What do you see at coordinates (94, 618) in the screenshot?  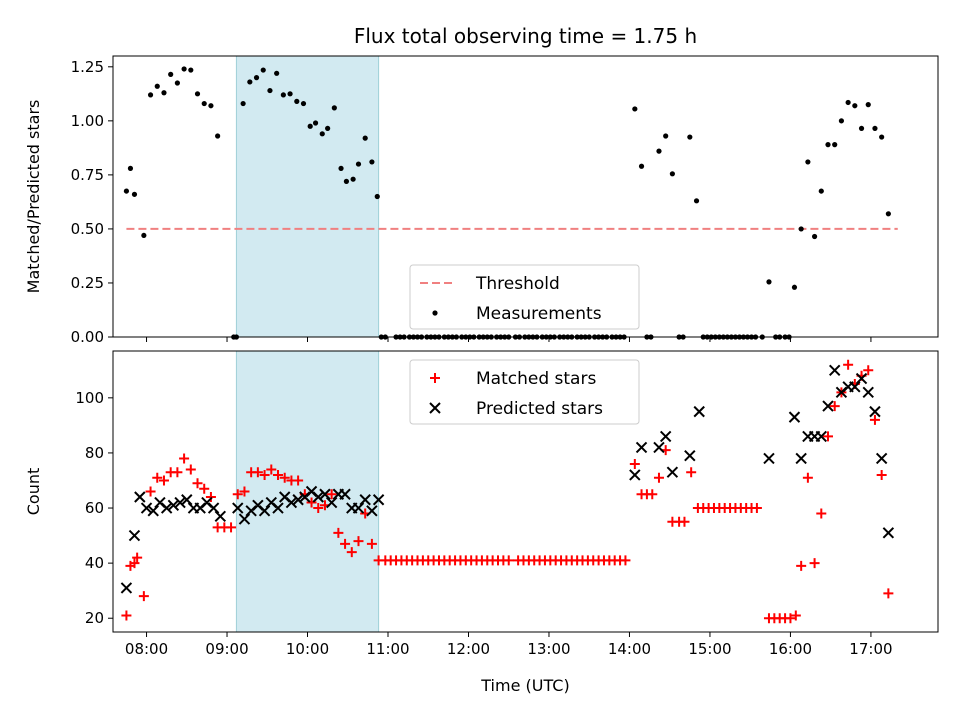 I see `y-tick-label: 20` at bounding box center [94, 618].